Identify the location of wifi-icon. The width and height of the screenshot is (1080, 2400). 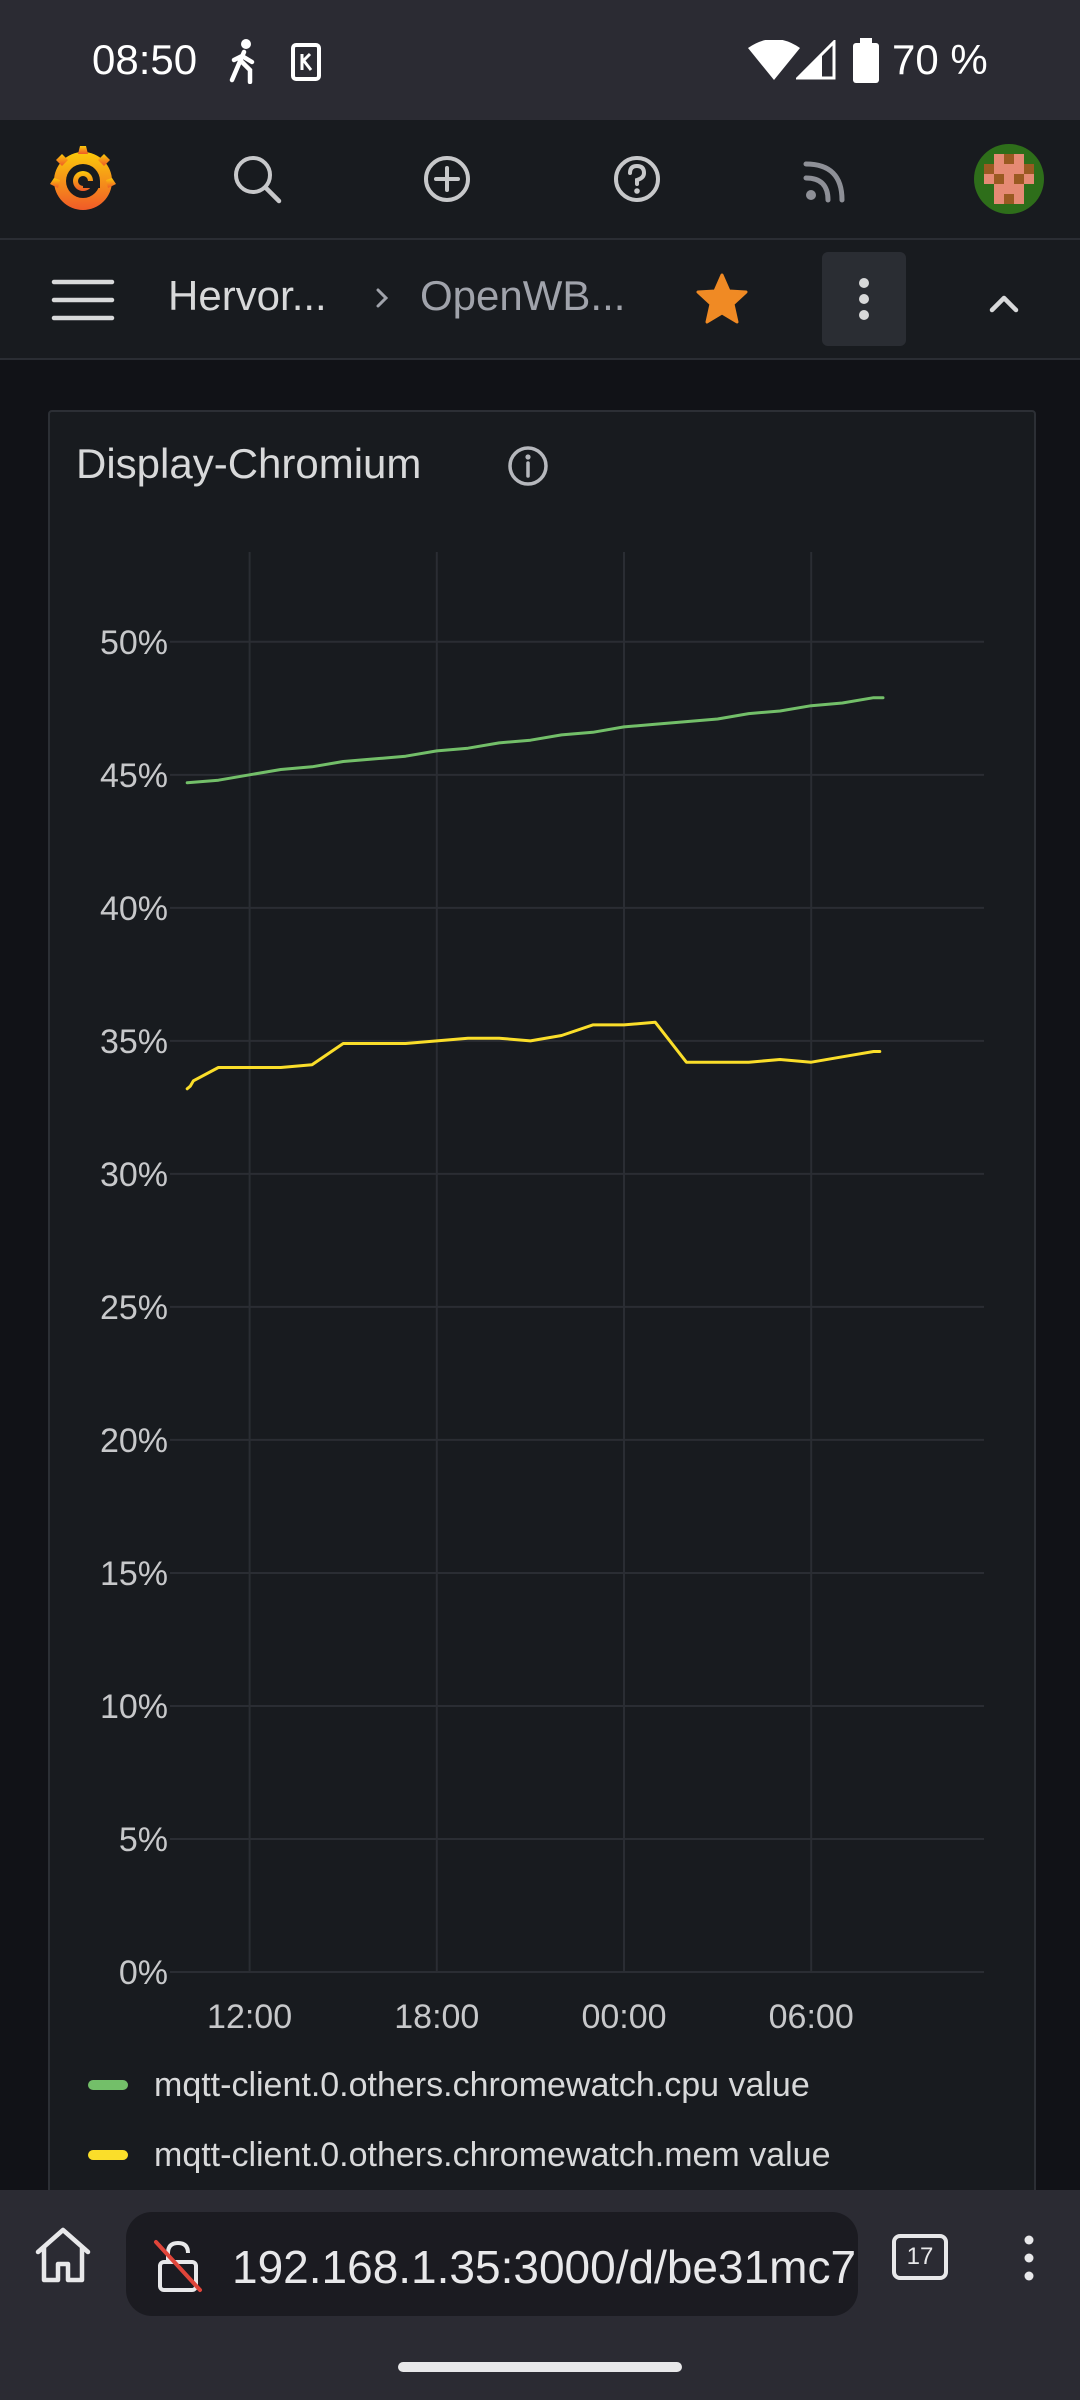
(774, 60).